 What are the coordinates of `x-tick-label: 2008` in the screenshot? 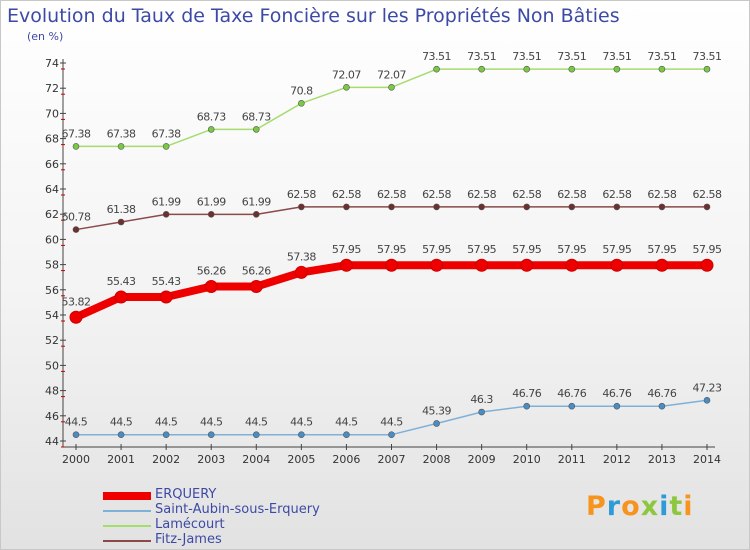 It's located at (437, 459).